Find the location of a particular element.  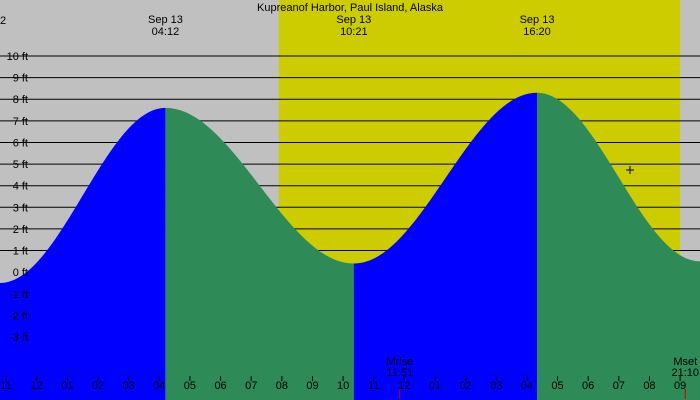

y-tick-label: -1 ft is located at coordinates (18, 295).